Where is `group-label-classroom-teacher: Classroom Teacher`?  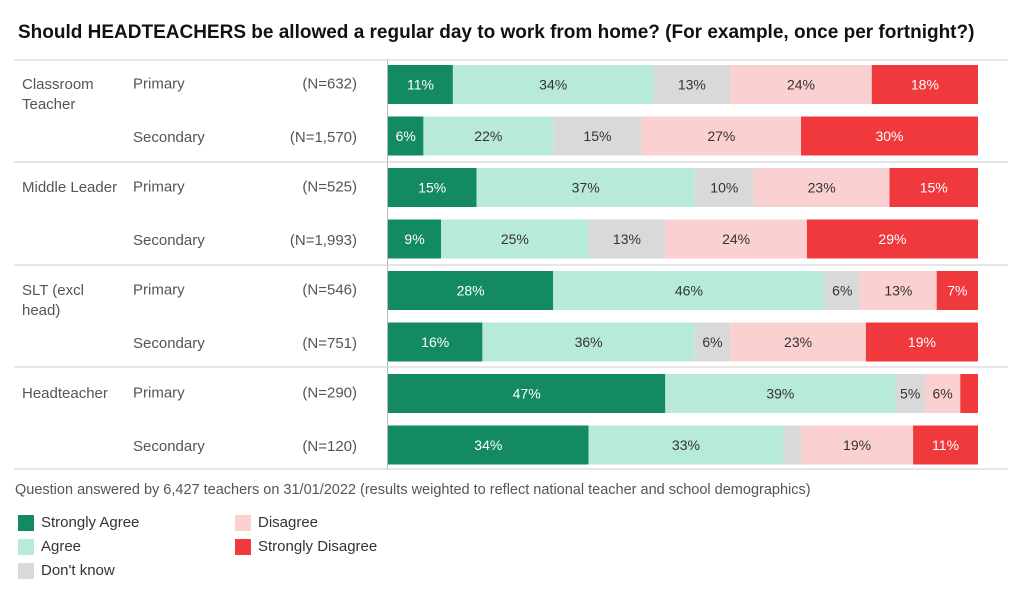
group-label-classroom-teacher: Classroom Teacher is located at coordinates (58, 94).